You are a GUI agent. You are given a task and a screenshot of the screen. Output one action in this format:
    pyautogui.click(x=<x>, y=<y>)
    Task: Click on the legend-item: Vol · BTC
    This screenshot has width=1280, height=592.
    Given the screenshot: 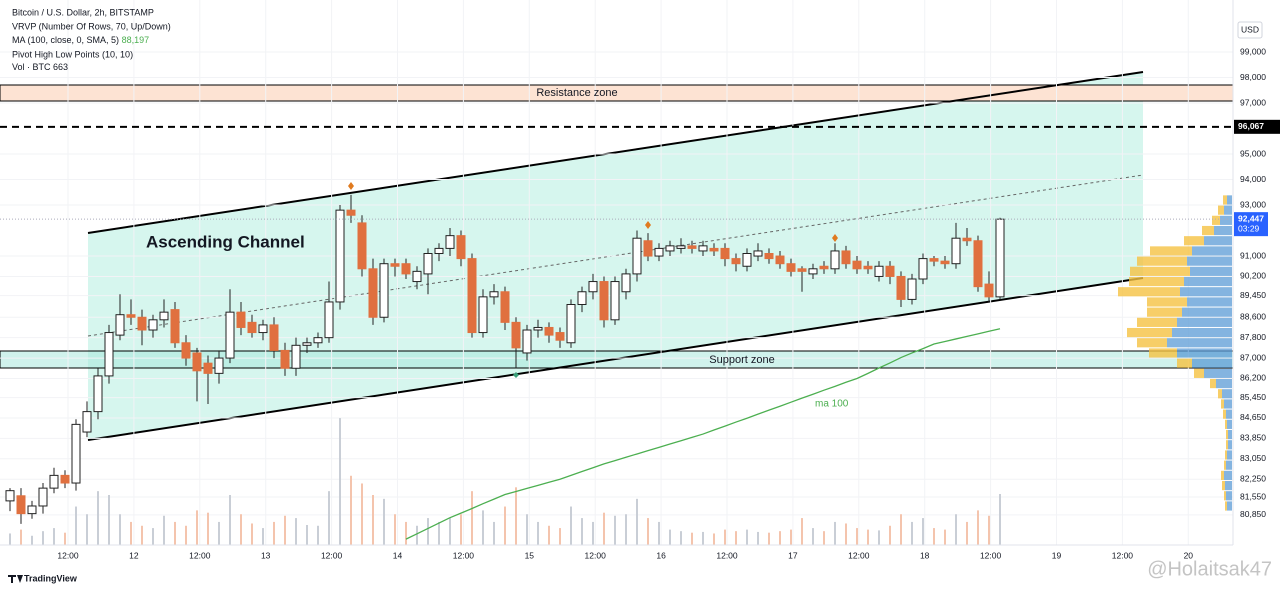 What is the action you would take?
    pyautogui.click(x=31, y=67)
    